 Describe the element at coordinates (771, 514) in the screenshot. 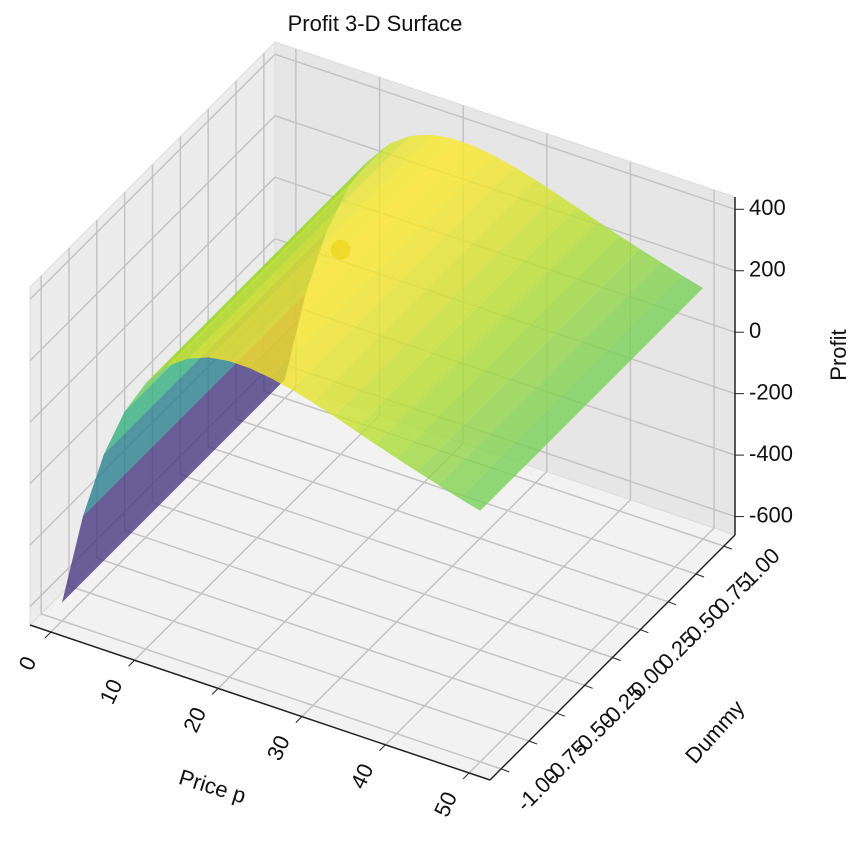

I see `z-tick-label: -600` at that location.